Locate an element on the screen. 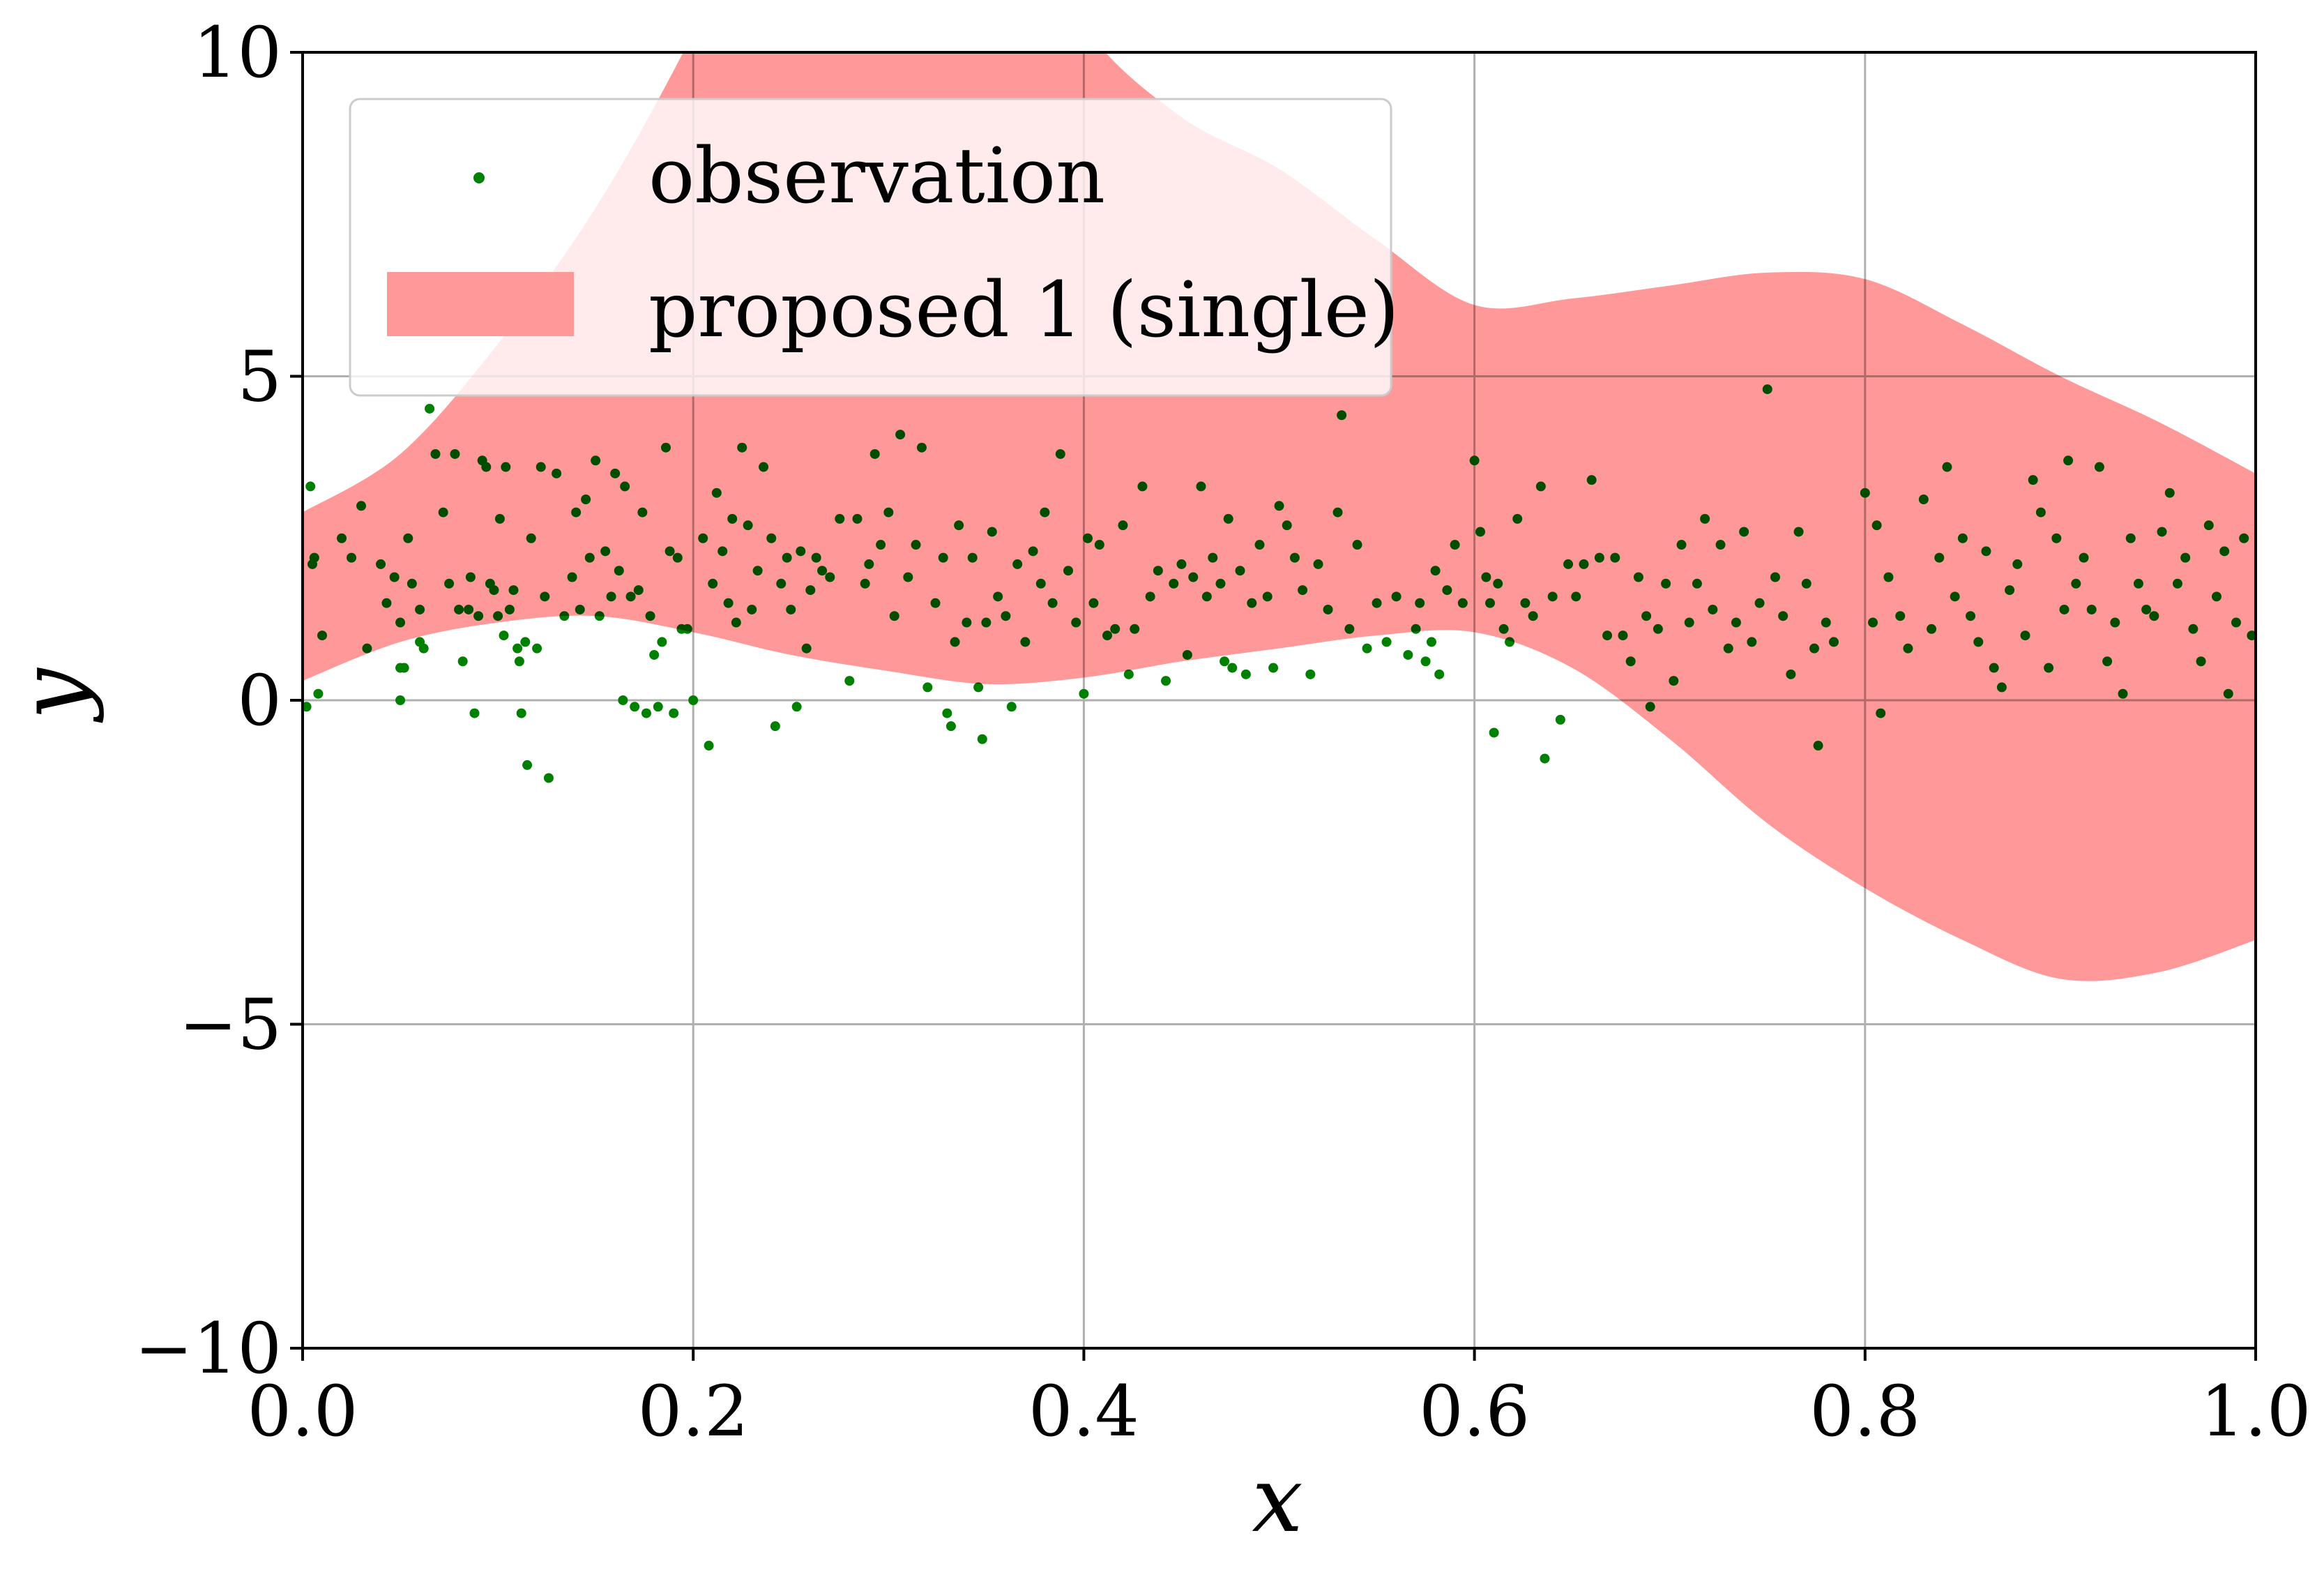 Image resolution: width=2324 pixels, height=1570 pixels. x-axis-label: x is located at coordinates (1277, 1500).